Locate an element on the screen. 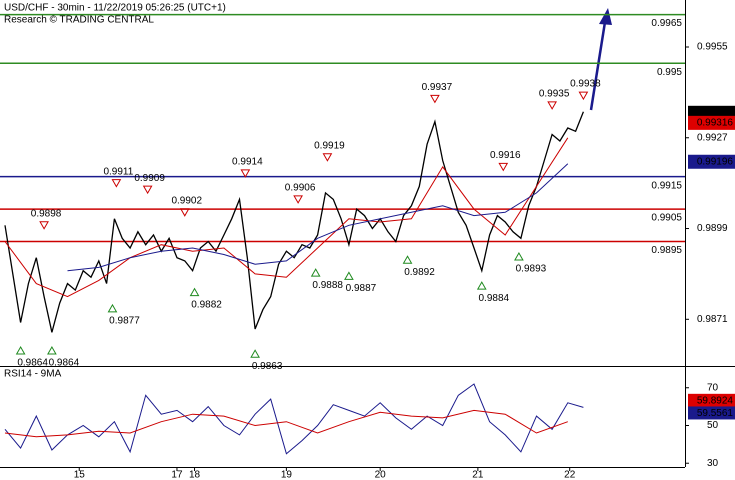 The height and width of the screenshot is (480, 735). arrow-shaft is located at coordinates (598, 66).